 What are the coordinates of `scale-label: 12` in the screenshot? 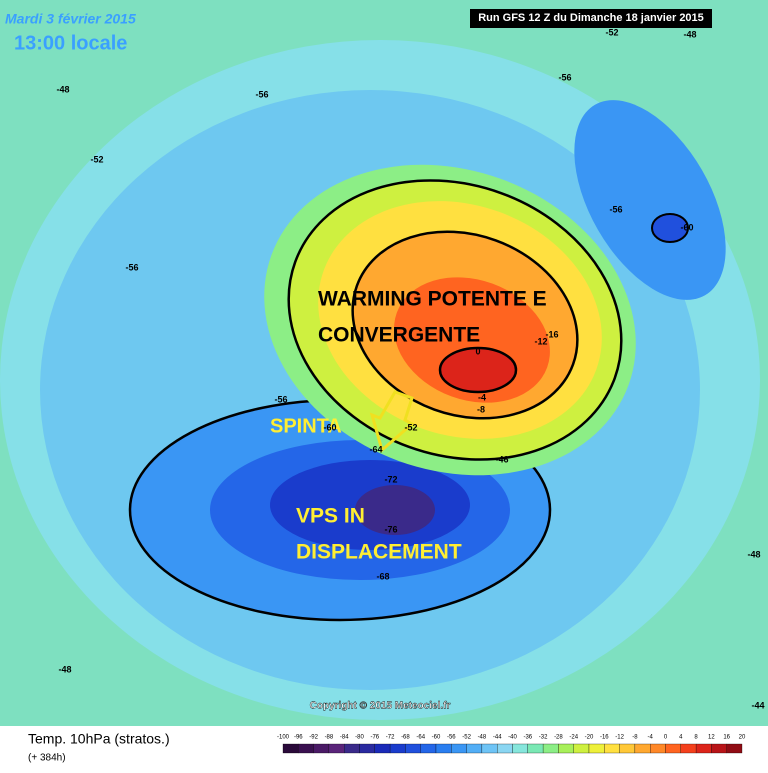 It's located at (711, 738).